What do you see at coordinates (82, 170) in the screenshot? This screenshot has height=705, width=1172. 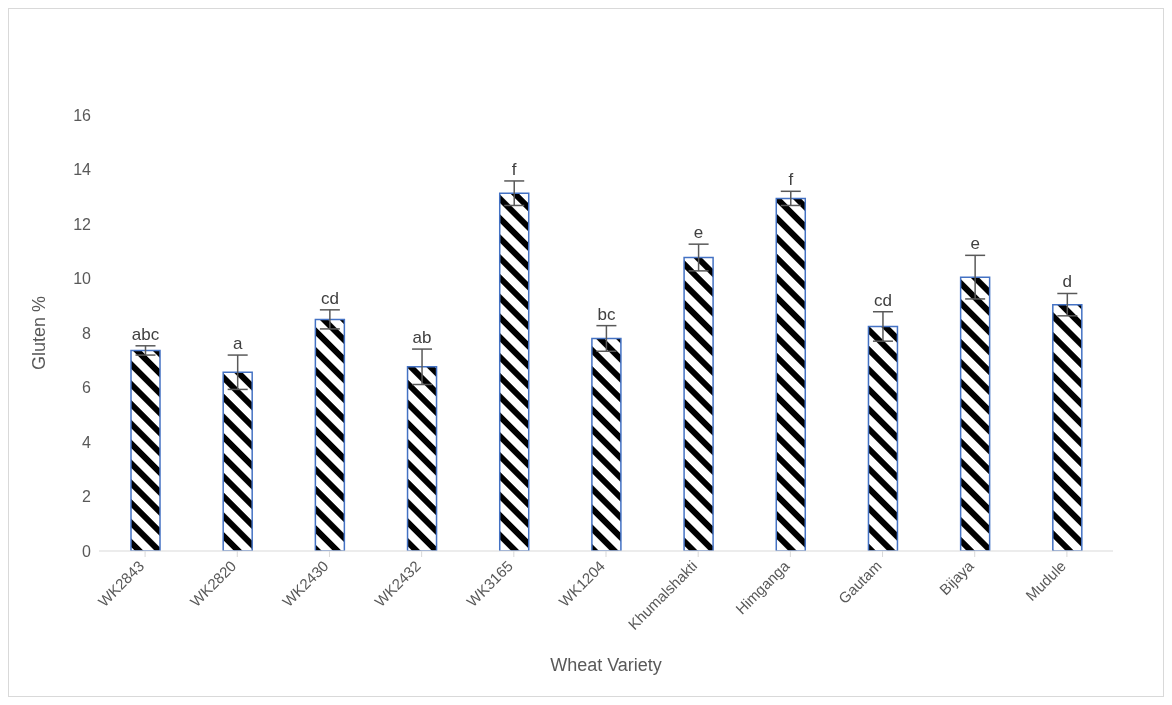 I see `y-tick-label: 14` at bounding box center [82, 170].